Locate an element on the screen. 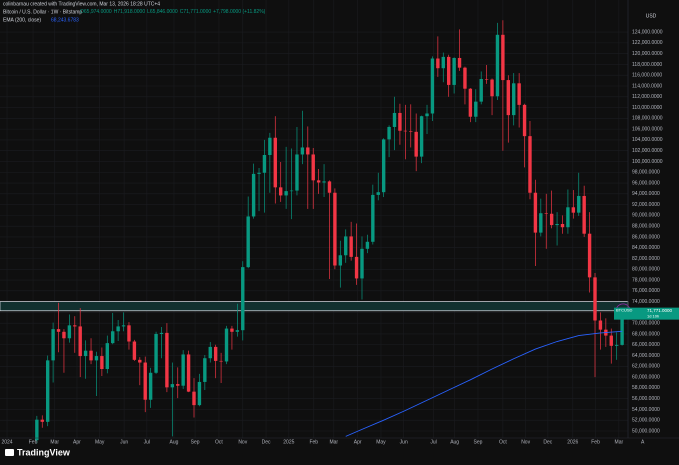  y-tick-label: 90,000.0000 is located at coordinates (646, 216).